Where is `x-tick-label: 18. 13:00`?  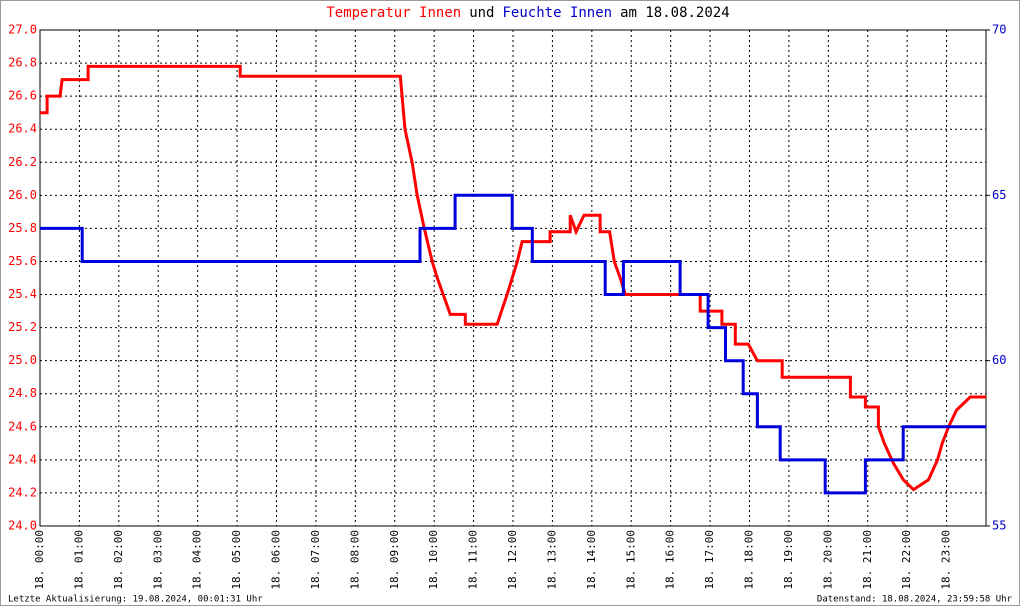
x-tick-label: 18. 13:00 is located at coordinates (551, 560).